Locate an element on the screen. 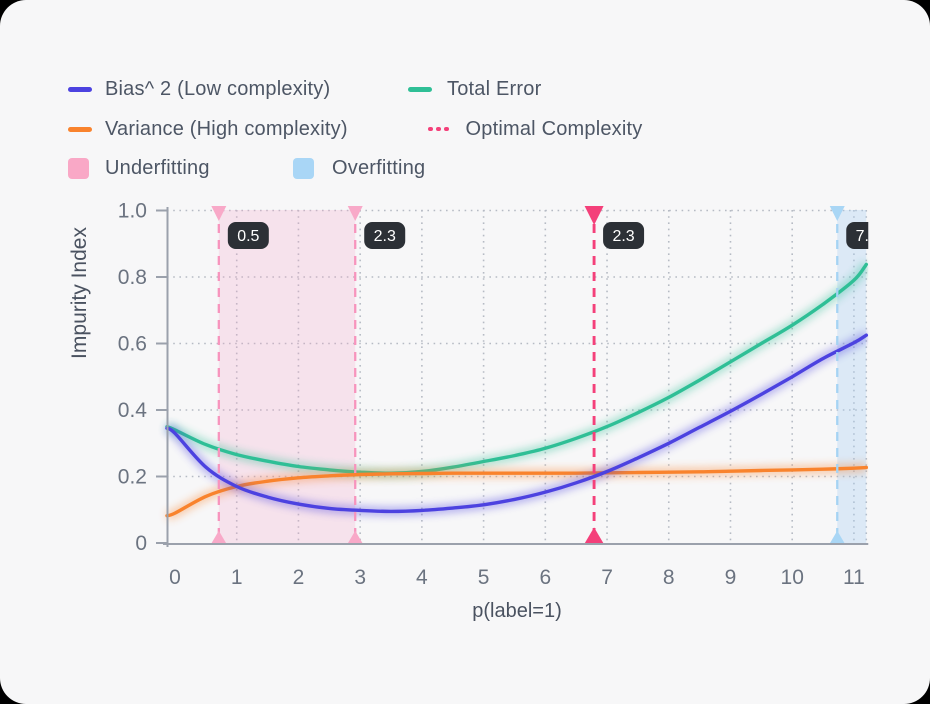  underfitting-swatch-icon is located at coordinates (78, 168).